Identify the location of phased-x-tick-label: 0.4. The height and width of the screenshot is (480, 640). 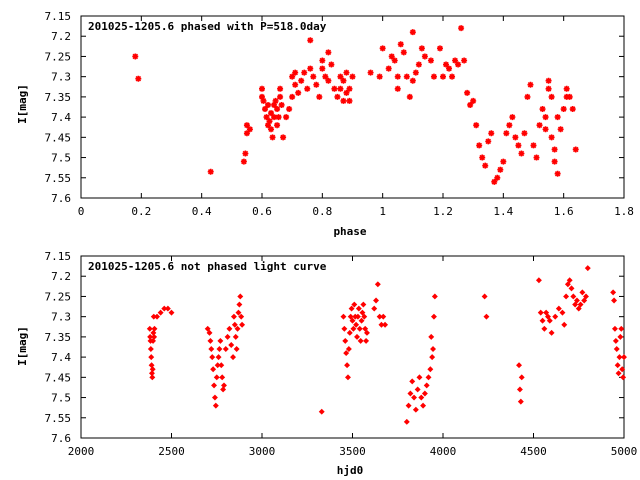
(202, 211).